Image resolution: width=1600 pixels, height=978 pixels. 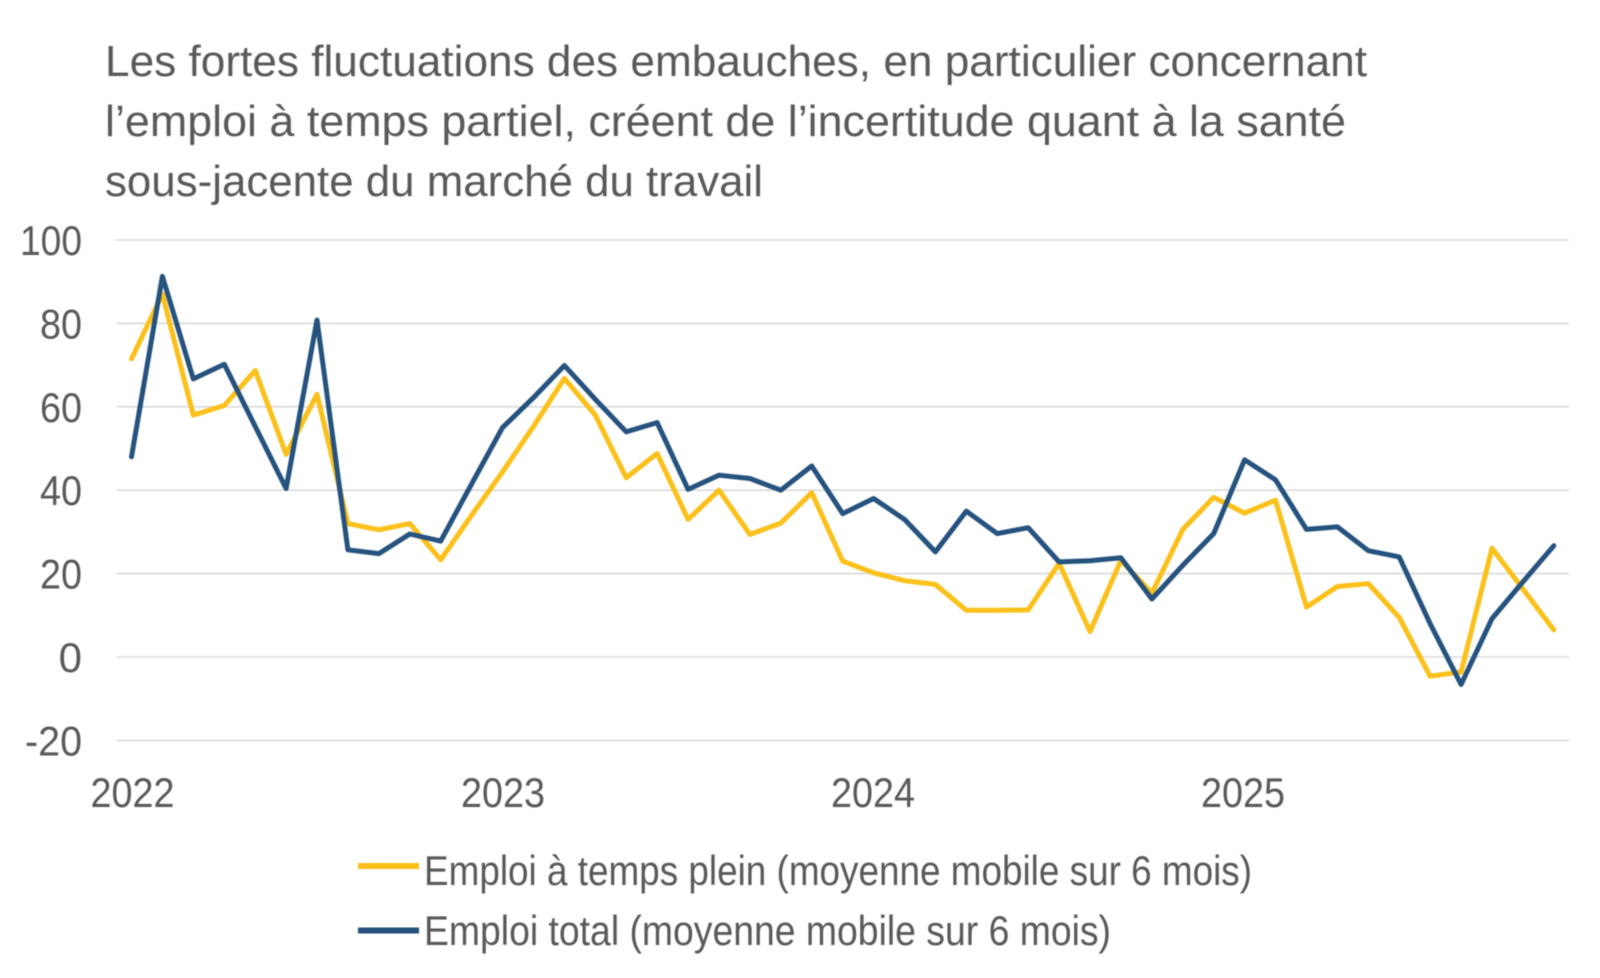 I want to click on svg-text: 40, so click(x=61, y=490).